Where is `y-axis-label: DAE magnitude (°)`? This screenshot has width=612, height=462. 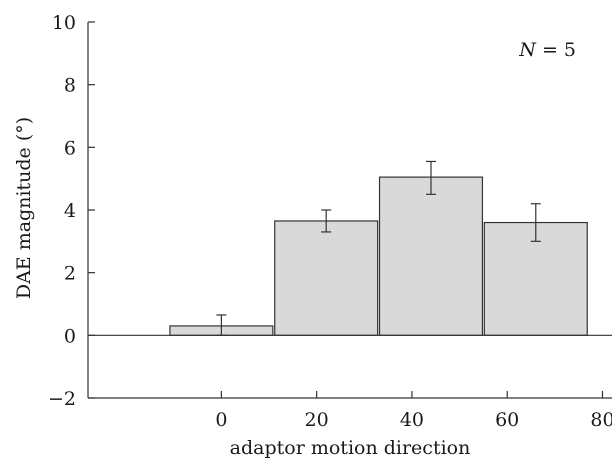 y-axis-label: DAE magnitude (°) is located at coordinates (24, 208).